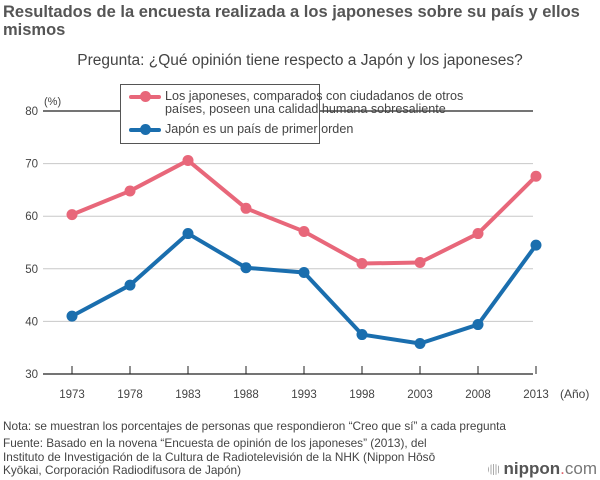 The height and width of the screenshot is (480, 600). I want to click on legend-item-primer-orden: Japón es un país de primer orden, so click(237, 129).